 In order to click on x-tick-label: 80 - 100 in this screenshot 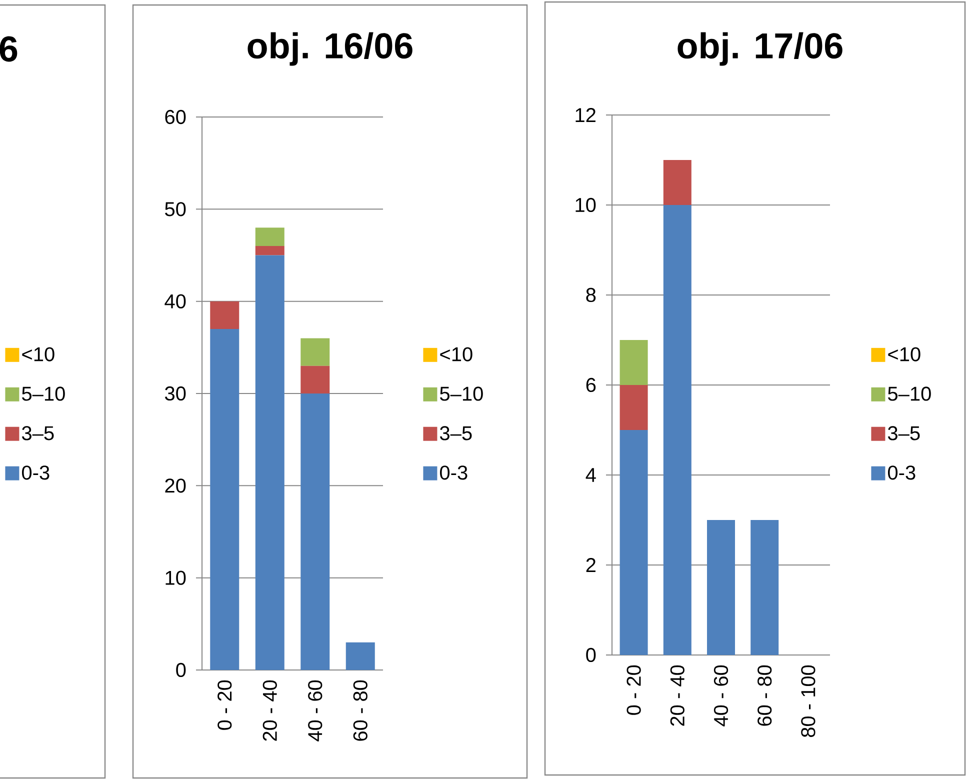, I will do `click(808, 701)`.